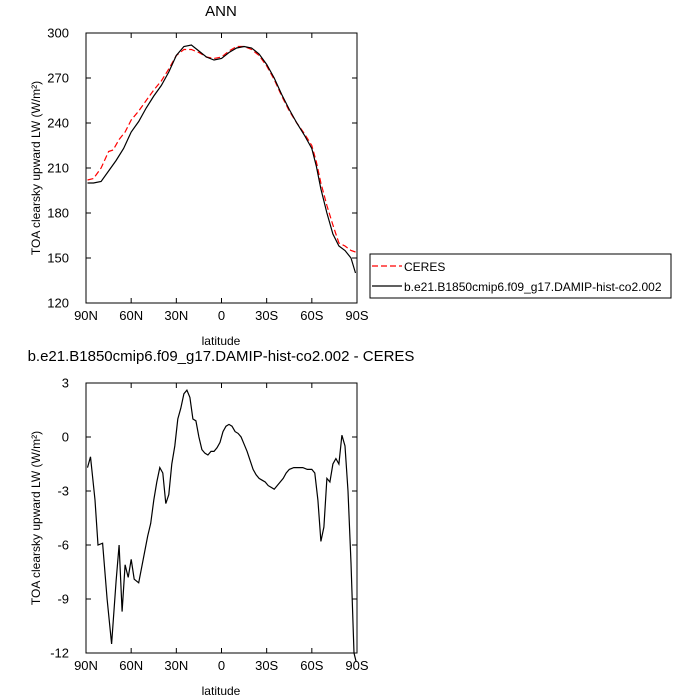 This screenshot has width=700, height=700. I want to click on y-tick-label: -12, so click(59, 653).